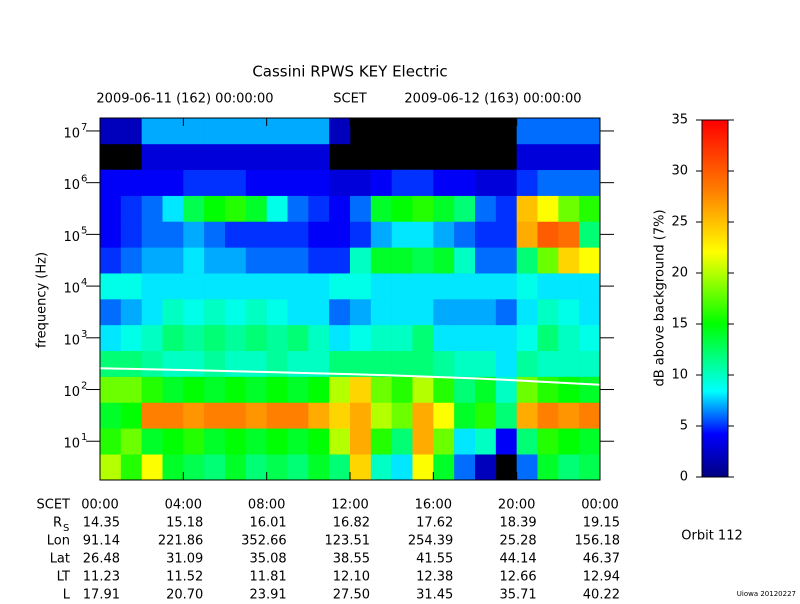 This screenshot has width=800, height=604. What do you see at coordinates (84, 179) in the screenshot?
I see `y-tick-power: 6` at bounding box center [84, 179].